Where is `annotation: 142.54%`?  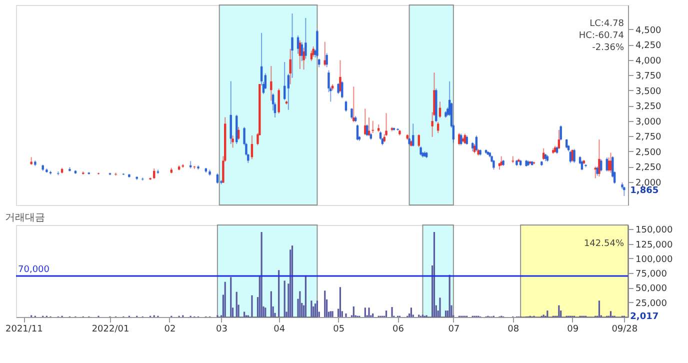 annotation: 142.54% is located at coordinates (604, 244).